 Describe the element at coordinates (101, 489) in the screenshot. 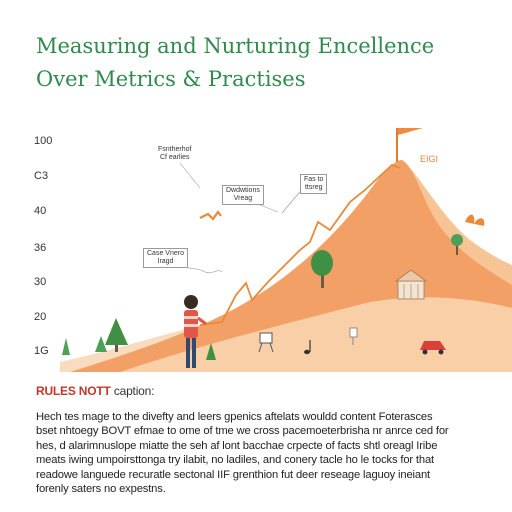

I see `caption-line: forenly saters no expestns.` at that location.